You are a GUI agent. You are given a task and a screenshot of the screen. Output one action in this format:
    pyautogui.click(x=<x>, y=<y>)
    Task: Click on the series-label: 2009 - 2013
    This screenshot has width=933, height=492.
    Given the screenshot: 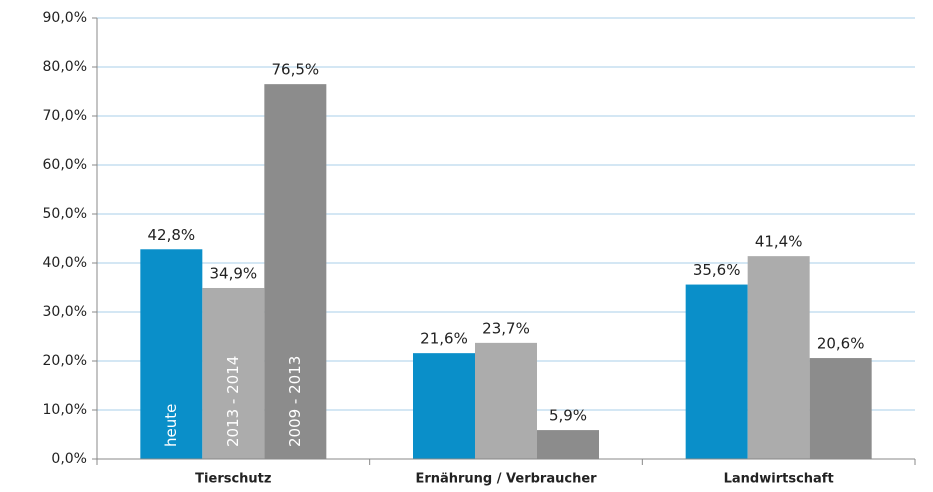 What is the action you would take?
    pyautogui.click(x=295, y=401)
    